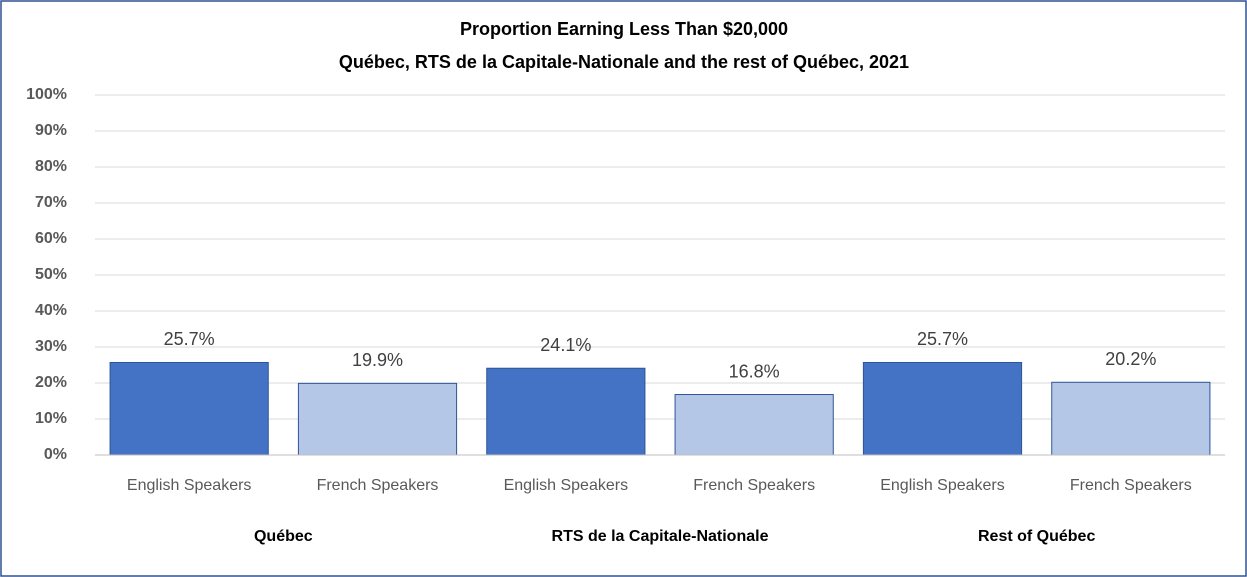 The image size is (1247, 577). Describe the element at coordinates (660, 536) in the screenshot. I see `group-label: RTS de la Capitale-Nationale` at that location.